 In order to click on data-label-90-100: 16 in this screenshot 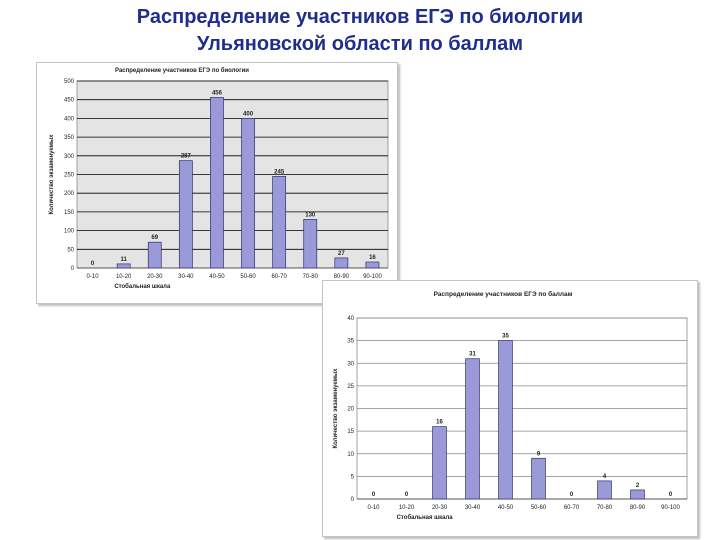, I will do `click(372, 258)`.